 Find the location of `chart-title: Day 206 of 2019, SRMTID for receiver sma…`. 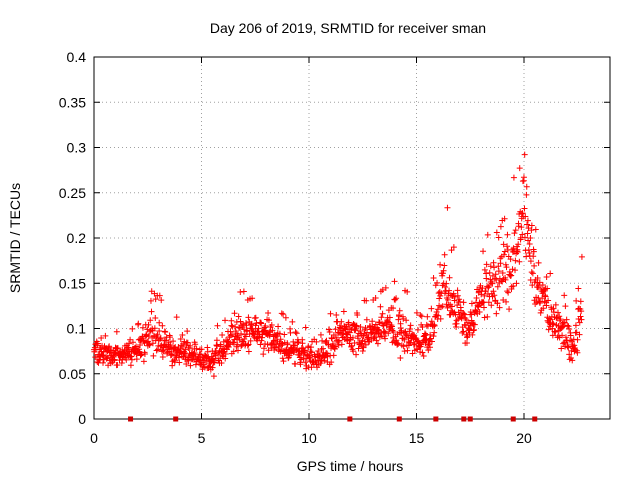

chart-title: Day 206 of 2019, SRMTID for receiver sma… is located at coordinates (348, 28).